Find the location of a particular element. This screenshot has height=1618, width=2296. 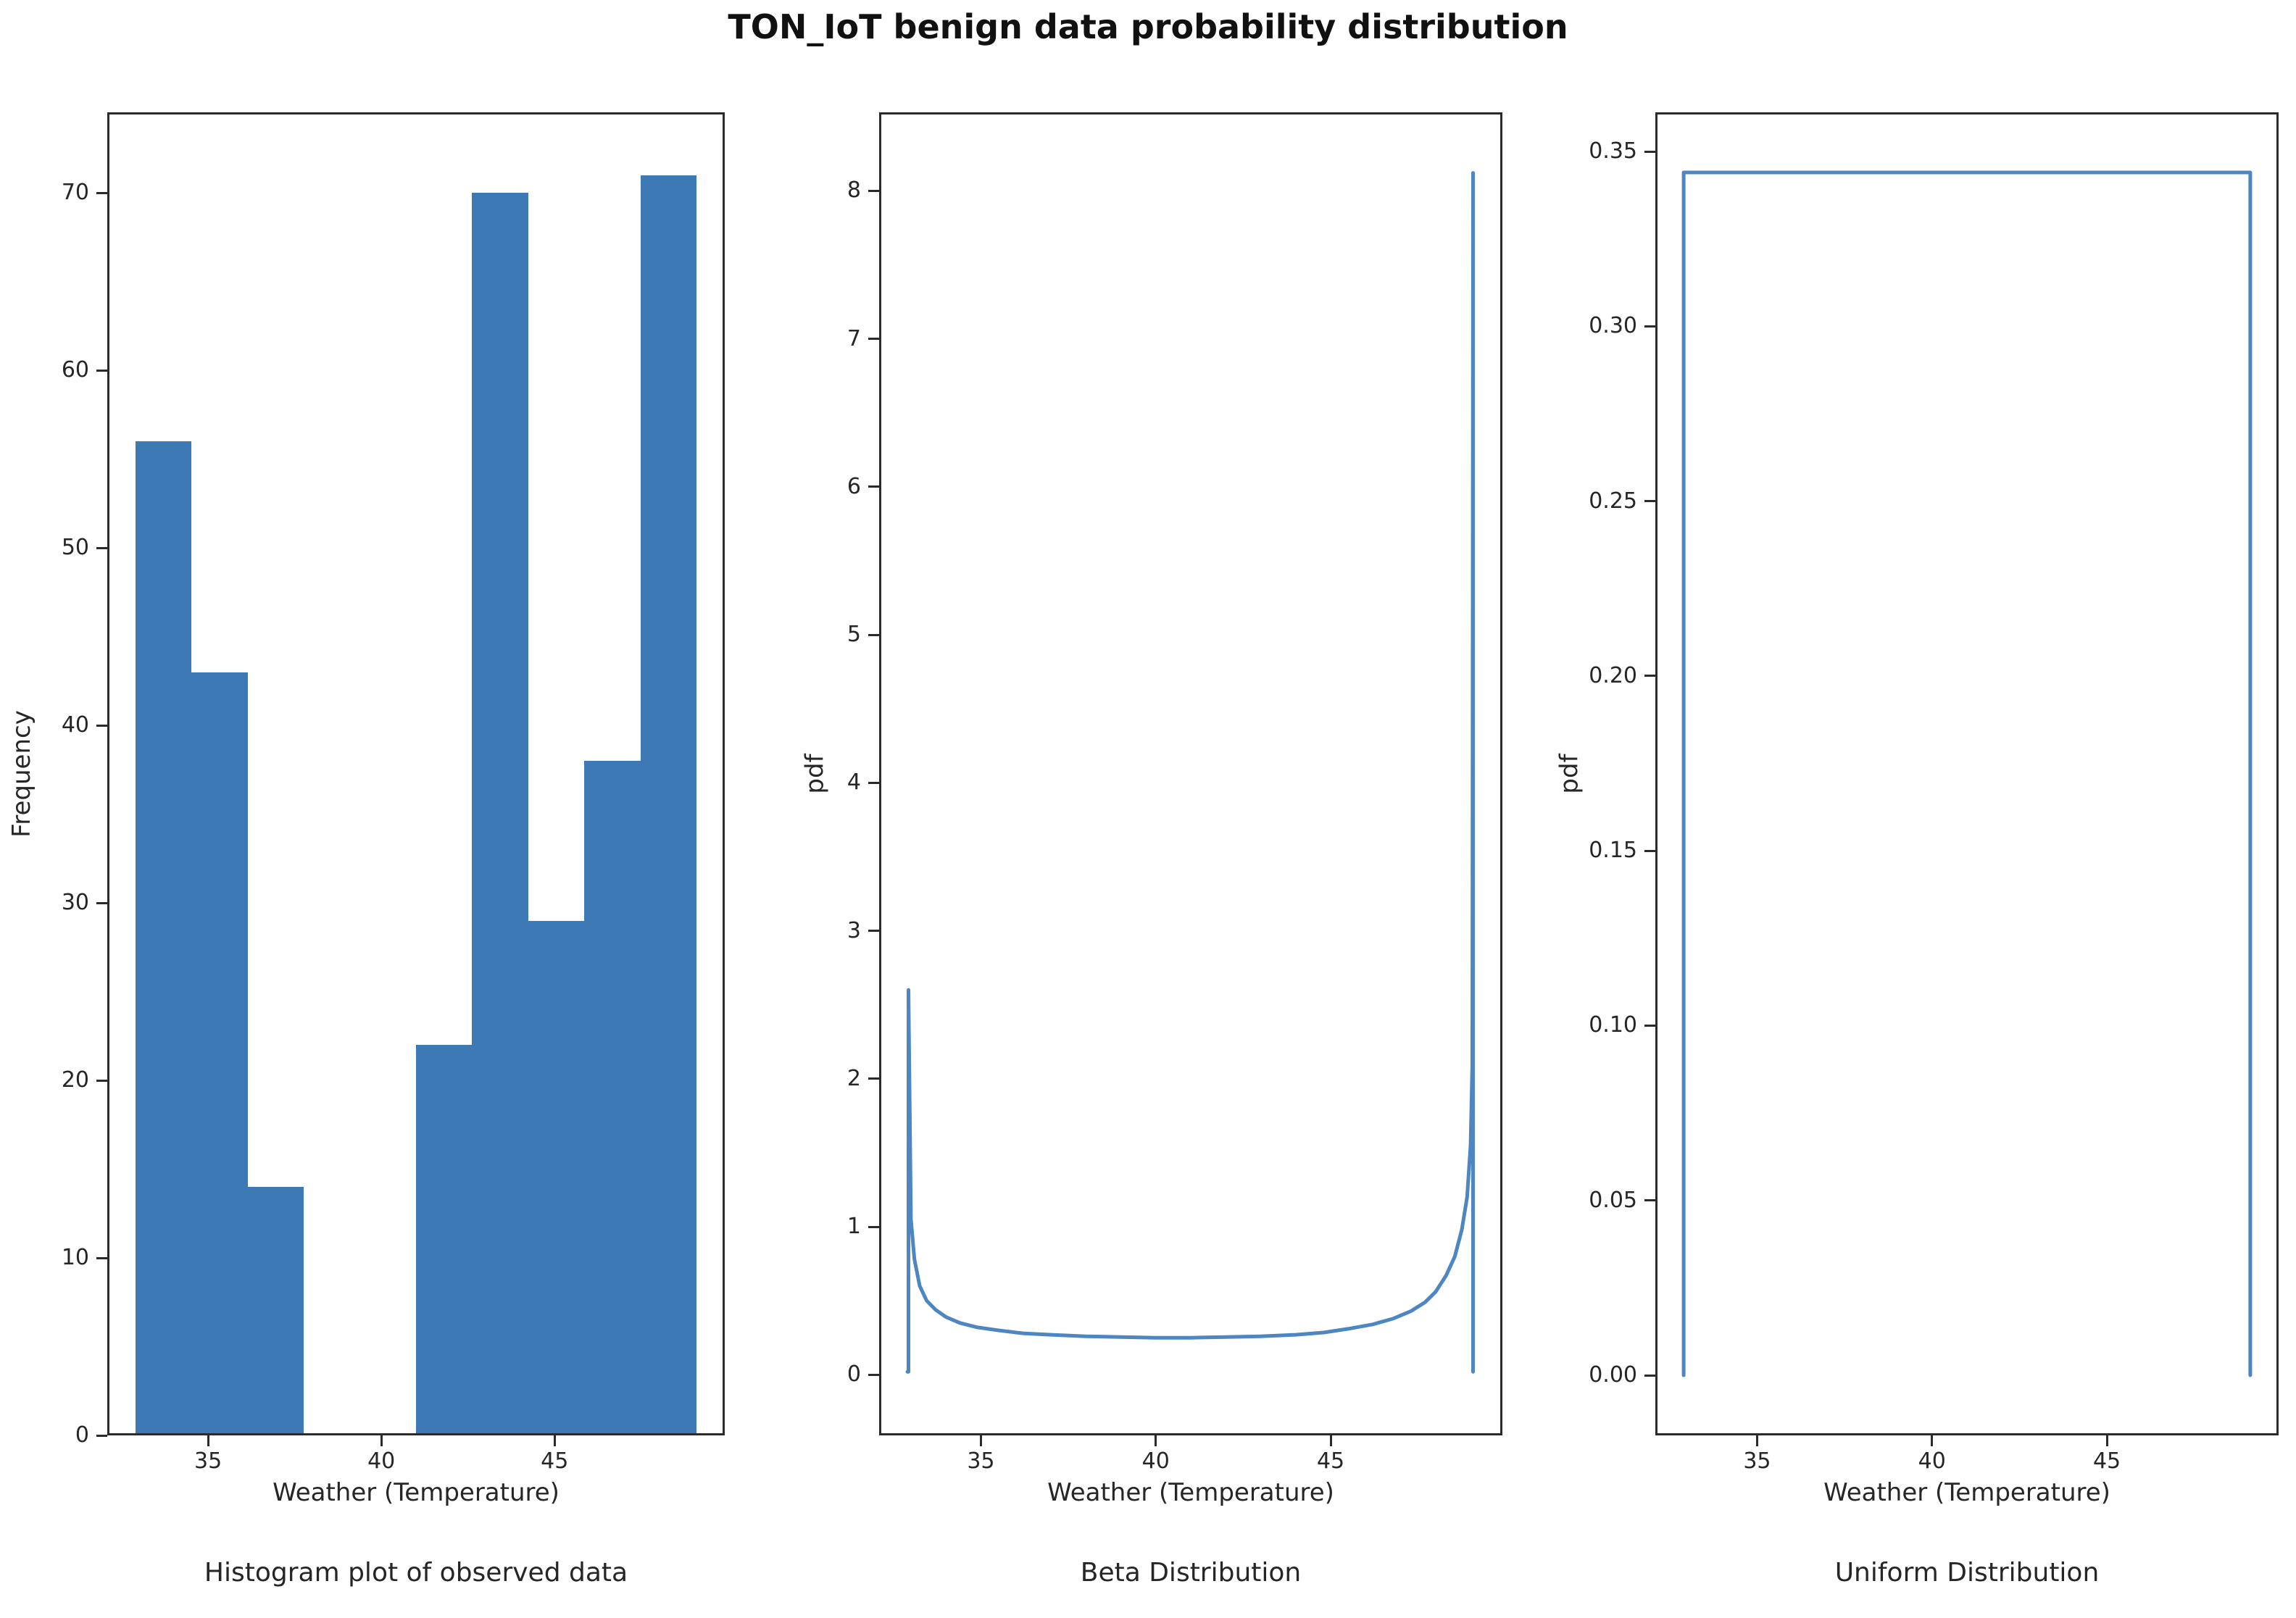

y-tick-label: 4 is located at coordinates (854, 783).